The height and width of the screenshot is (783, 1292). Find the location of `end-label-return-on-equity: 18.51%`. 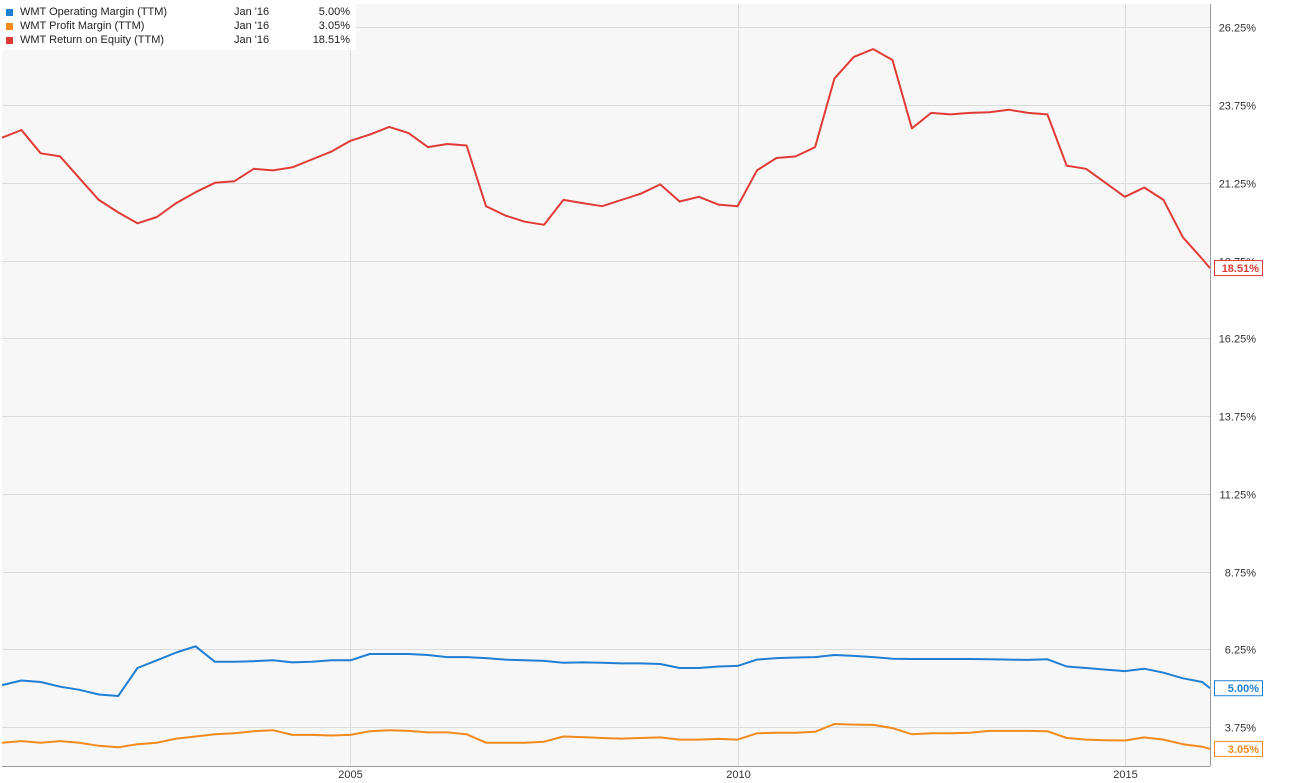

end-label-return-on-equity: 18.51% is located at coordinates (1238, 268).